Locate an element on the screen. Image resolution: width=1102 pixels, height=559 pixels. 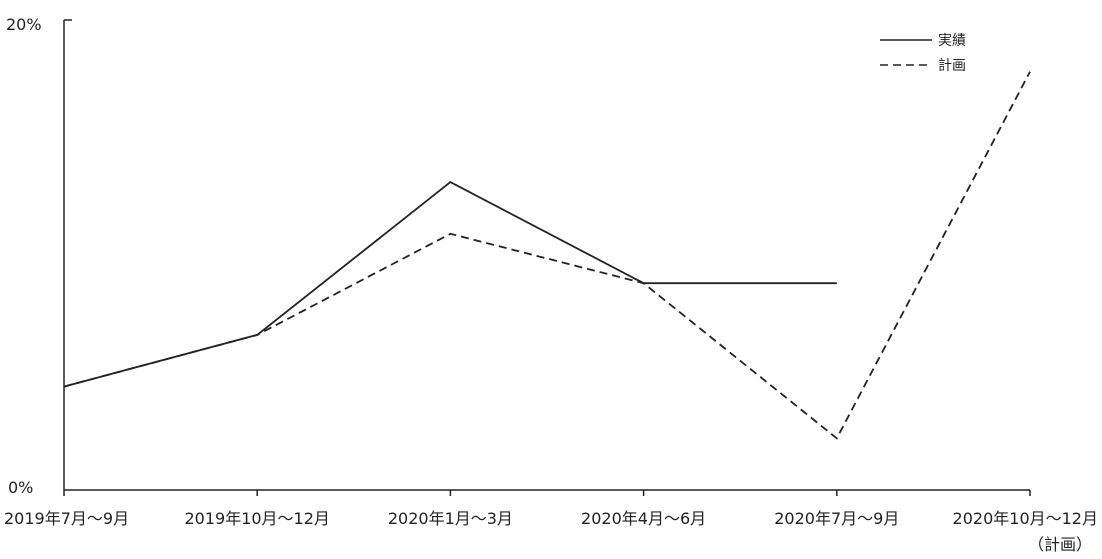
legend: 実績 計画 is located at coordinates (923, 53).